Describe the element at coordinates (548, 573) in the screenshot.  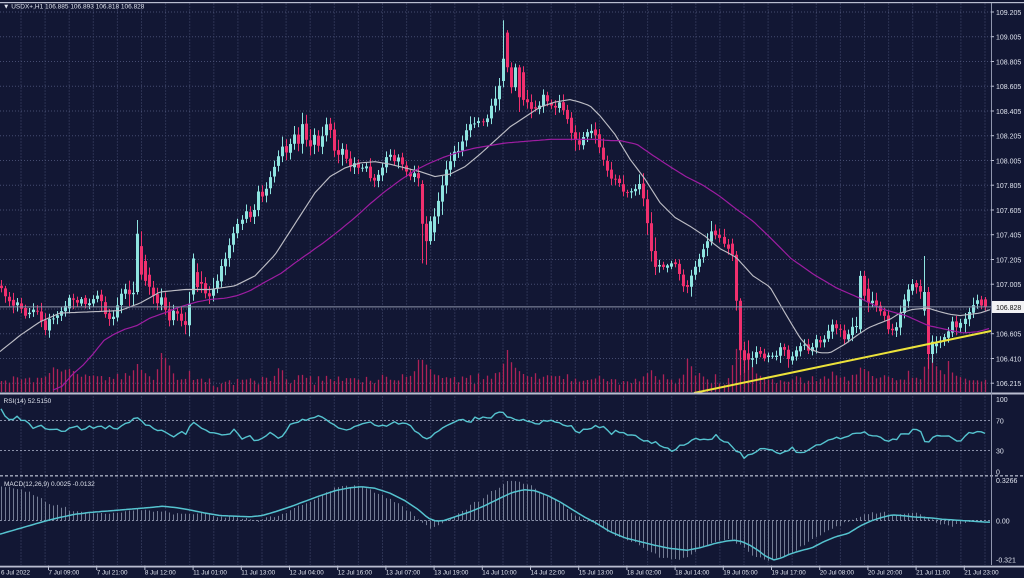
I see `svg-text: 14 Jul 22:00` at that location.